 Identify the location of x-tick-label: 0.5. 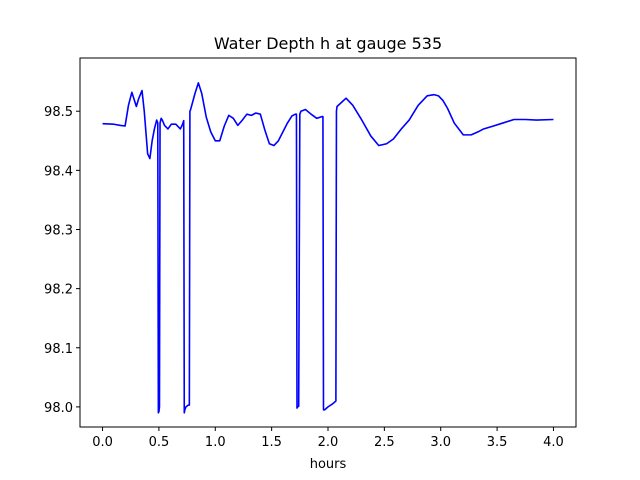
(159, 442).